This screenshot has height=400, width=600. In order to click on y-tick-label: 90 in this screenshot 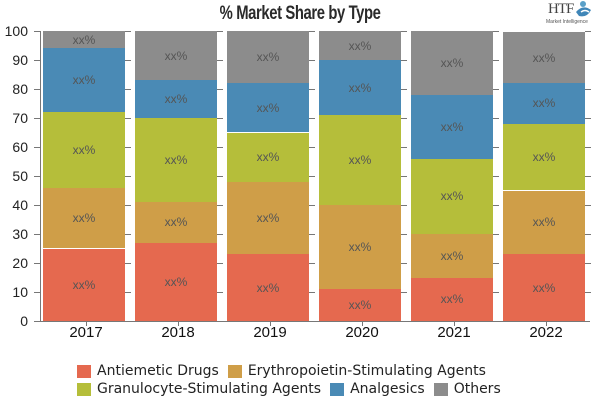, I will do `click(20, 60)`.